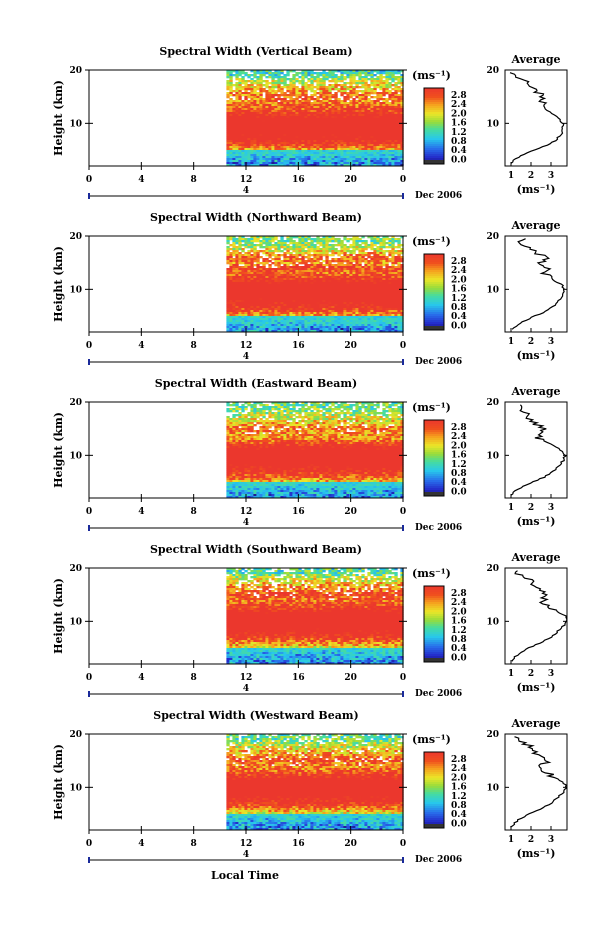 The height and width of the screenshot is (929, 616). Describe the element at coordinates (255, 715) in the screenshot. I see `panel-title: Spectral Width (Westward Beam)` at that location.